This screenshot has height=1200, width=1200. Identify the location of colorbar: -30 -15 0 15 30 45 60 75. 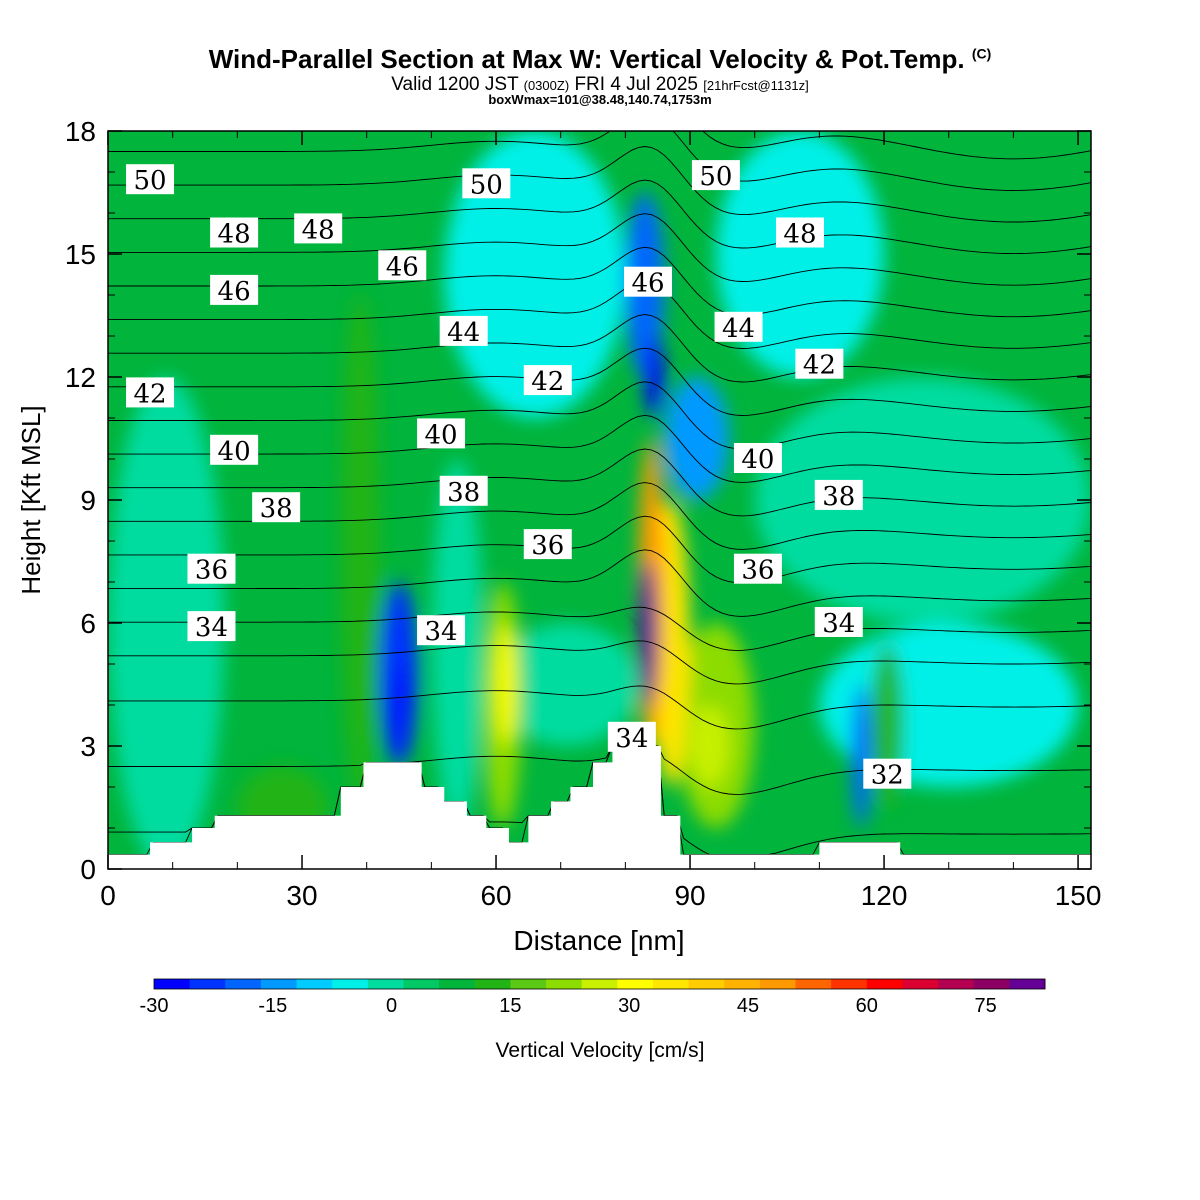
(593, 997).